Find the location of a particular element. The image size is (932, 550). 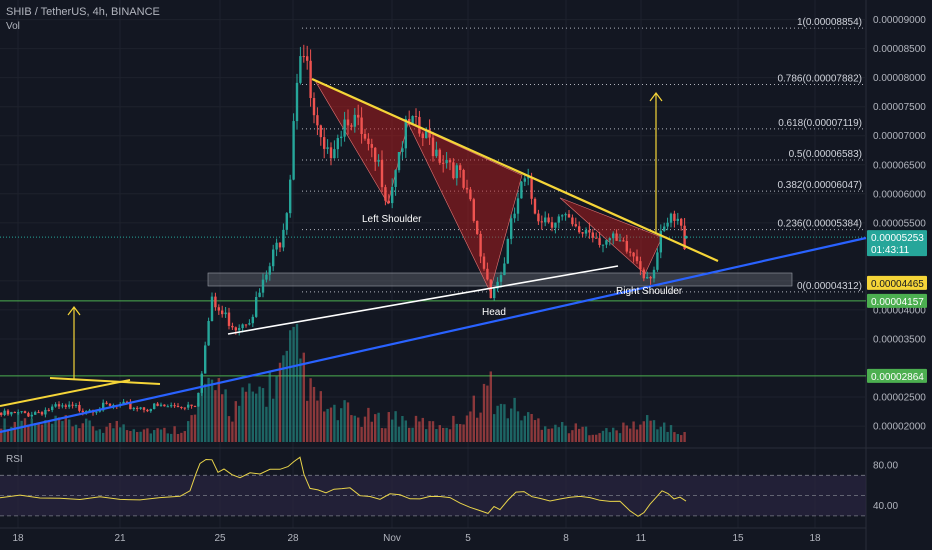

current-price-tag-bg is located at coordinates (897, 243).